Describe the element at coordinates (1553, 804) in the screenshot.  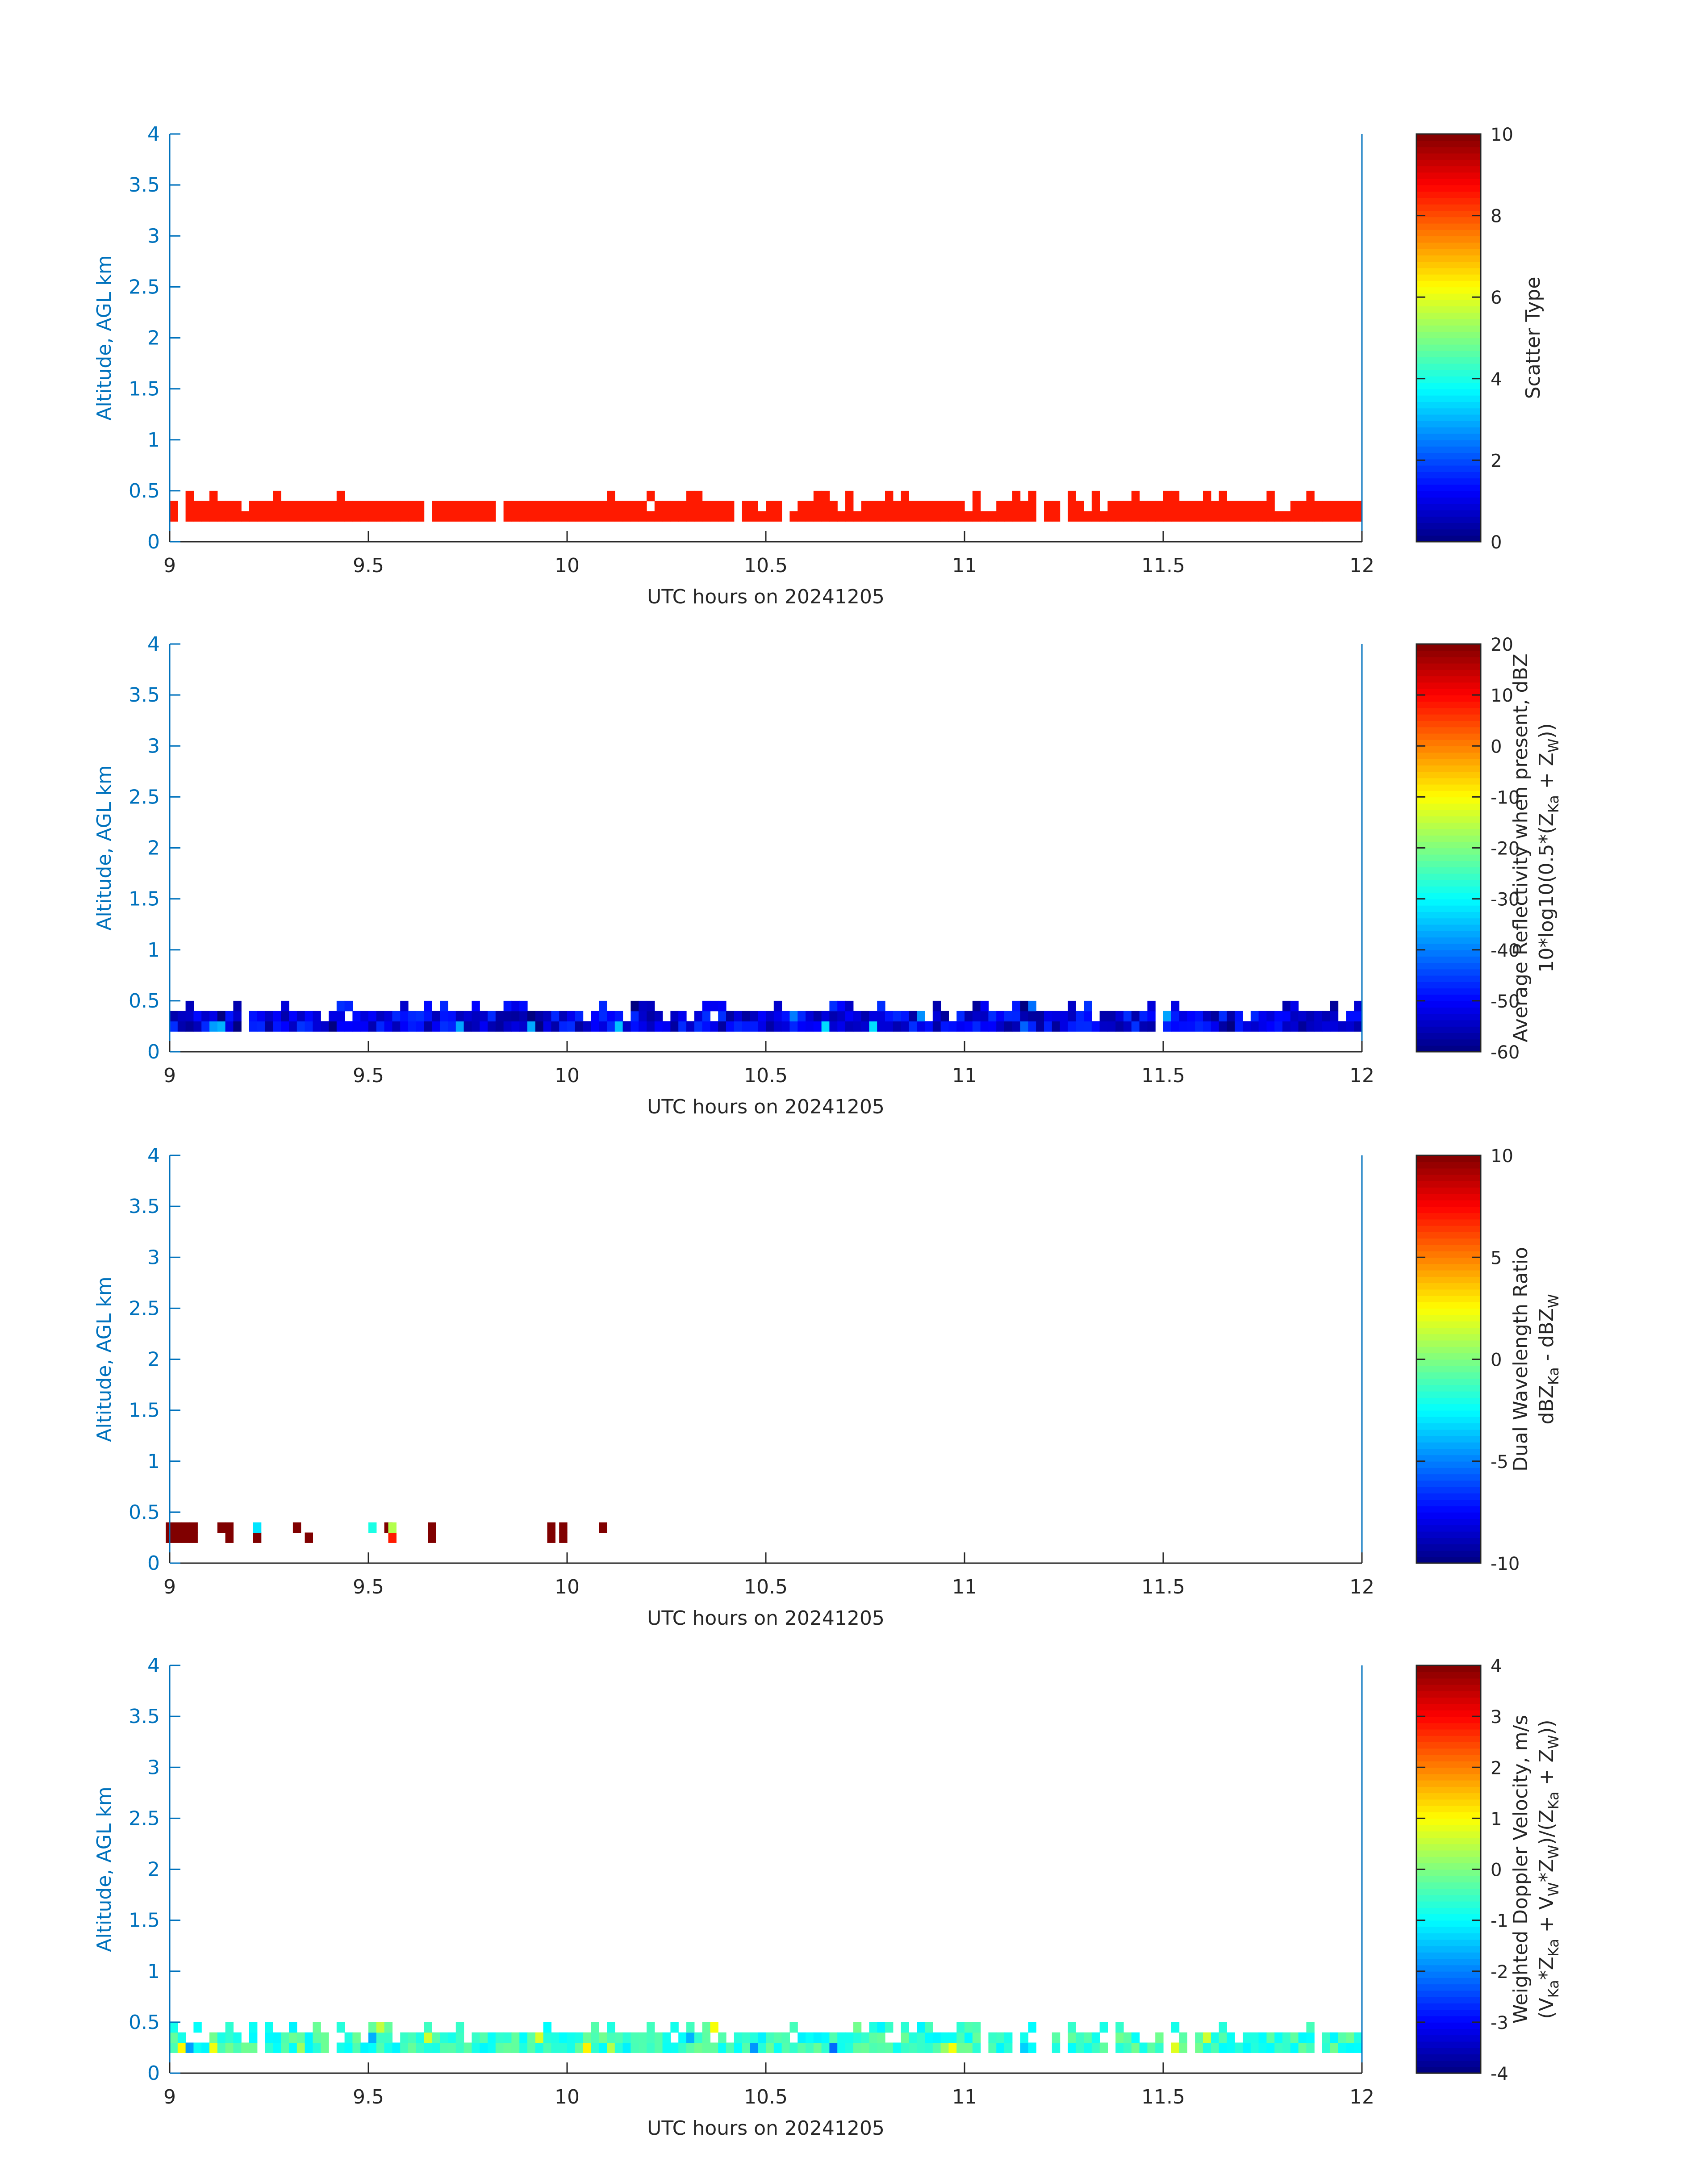
I see `formula-subscript: Ka` at that location.